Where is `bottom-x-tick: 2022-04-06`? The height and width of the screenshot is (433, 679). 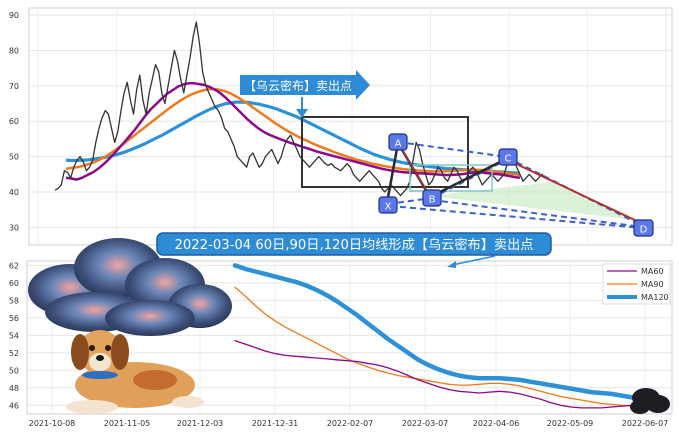 bottom-x-tick: 2022-04-06 is located at coordinates (496, 423).